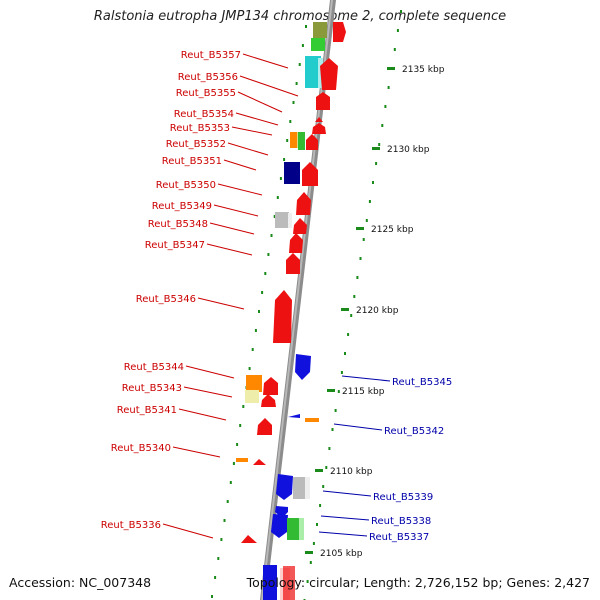 The height and width of the screenshot is (600, 600). I want to click on gene-label: Reut_B5343, so click(152, 388).